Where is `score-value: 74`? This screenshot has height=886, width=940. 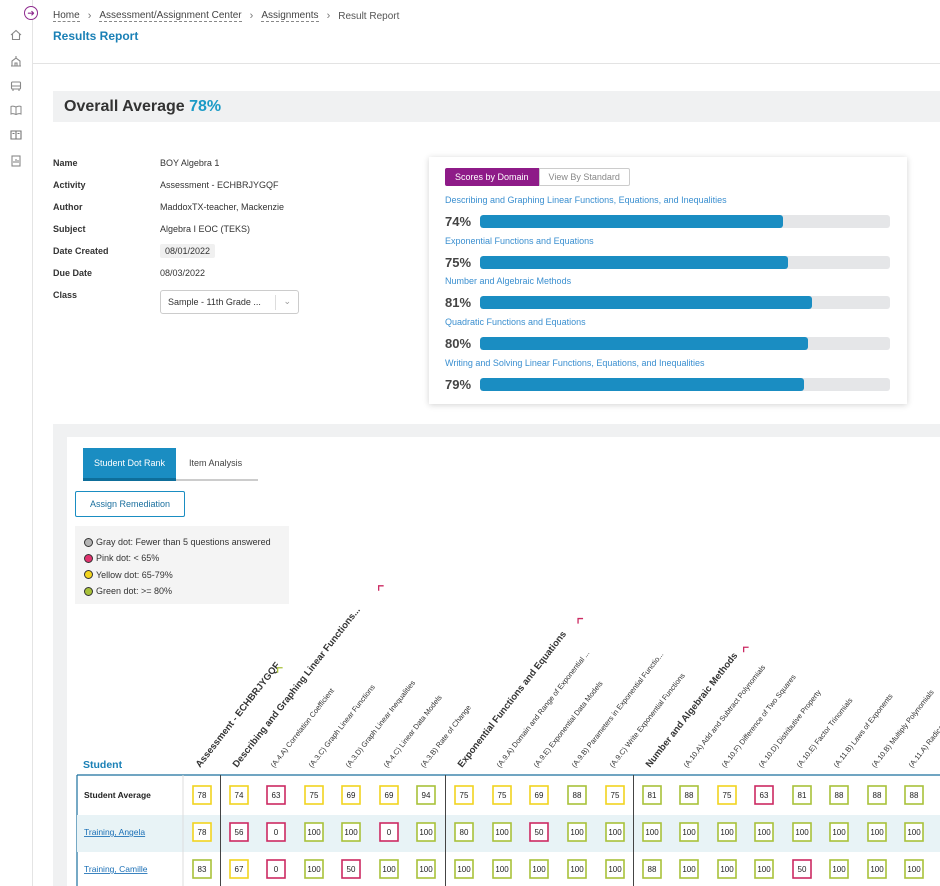 score-value: 74 is located at coordinates (239, 795).